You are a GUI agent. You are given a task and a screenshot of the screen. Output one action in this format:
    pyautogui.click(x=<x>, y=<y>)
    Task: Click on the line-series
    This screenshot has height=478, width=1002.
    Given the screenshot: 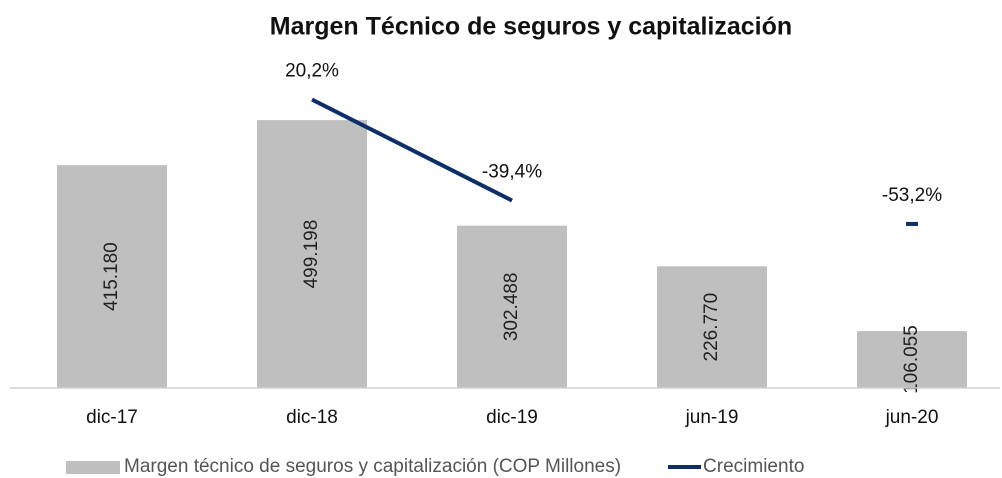 What is the action you would take?
    pyautogui.click(x=412, y=150)
    